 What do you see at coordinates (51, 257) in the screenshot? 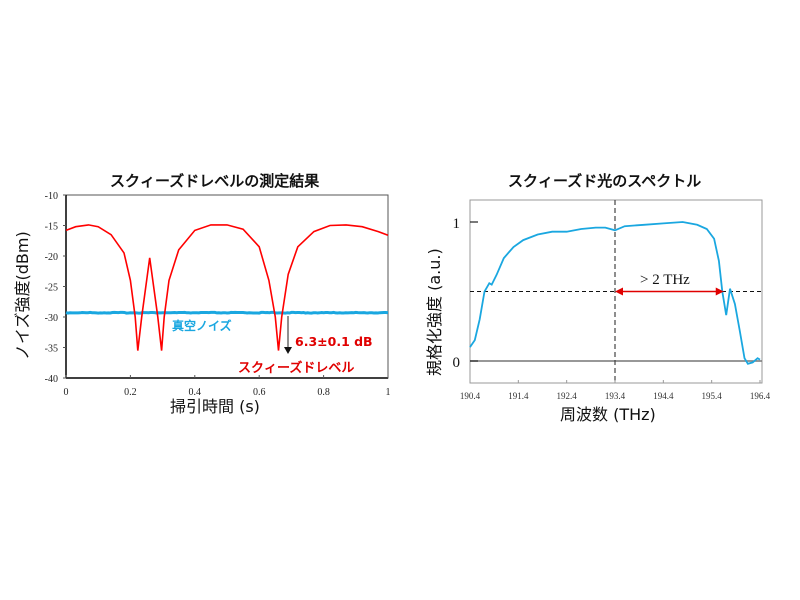
I see `svg-text: -20` at bounding box center [51, 257].